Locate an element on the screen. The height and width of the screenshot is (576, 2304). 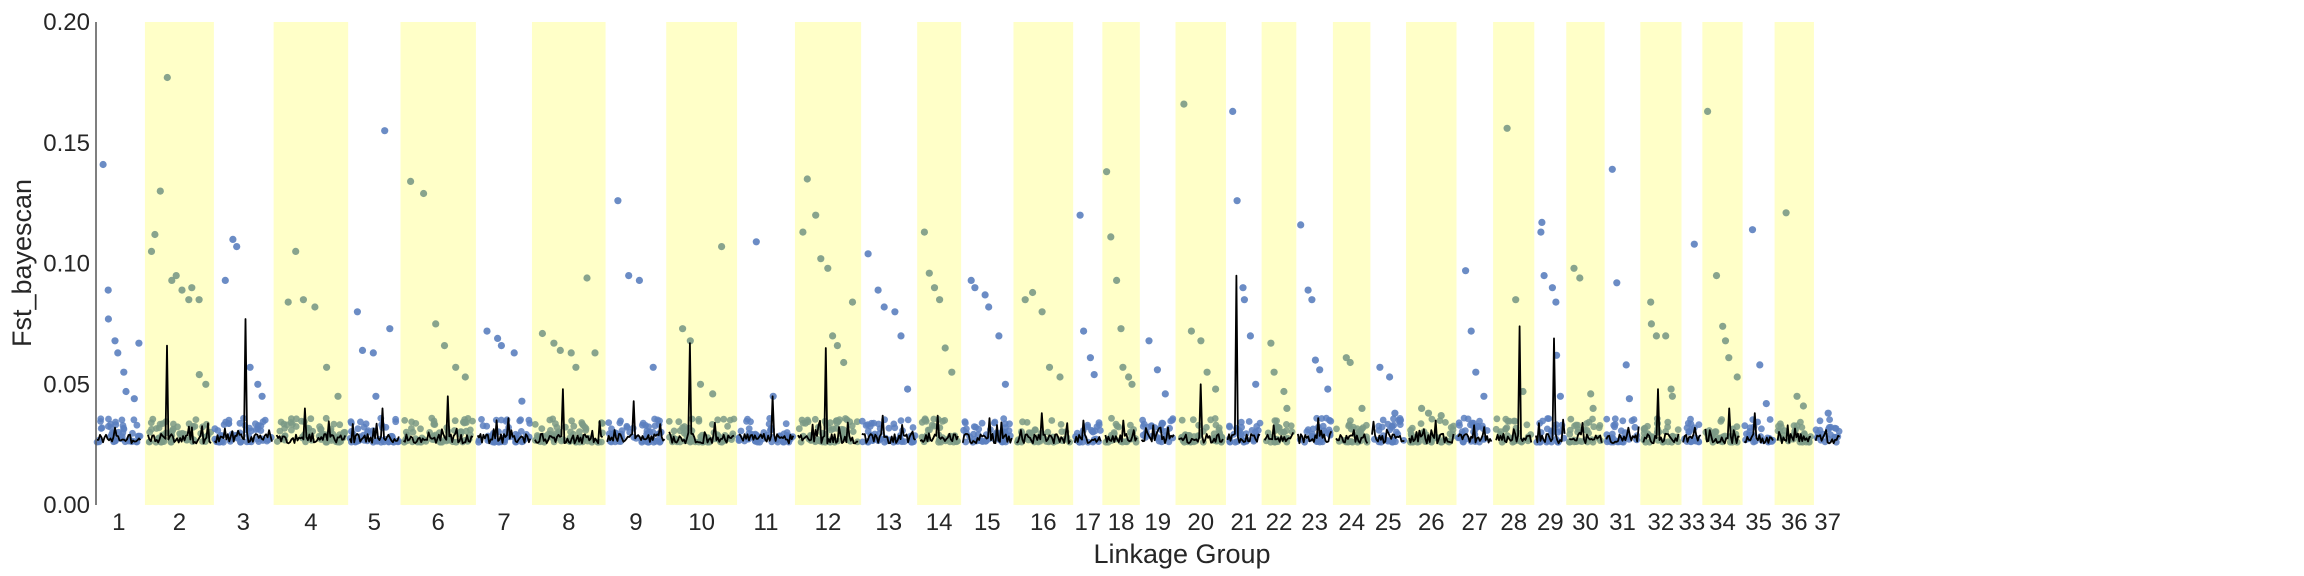
x-tick-label: 5 is located at coordinates (374, 522).